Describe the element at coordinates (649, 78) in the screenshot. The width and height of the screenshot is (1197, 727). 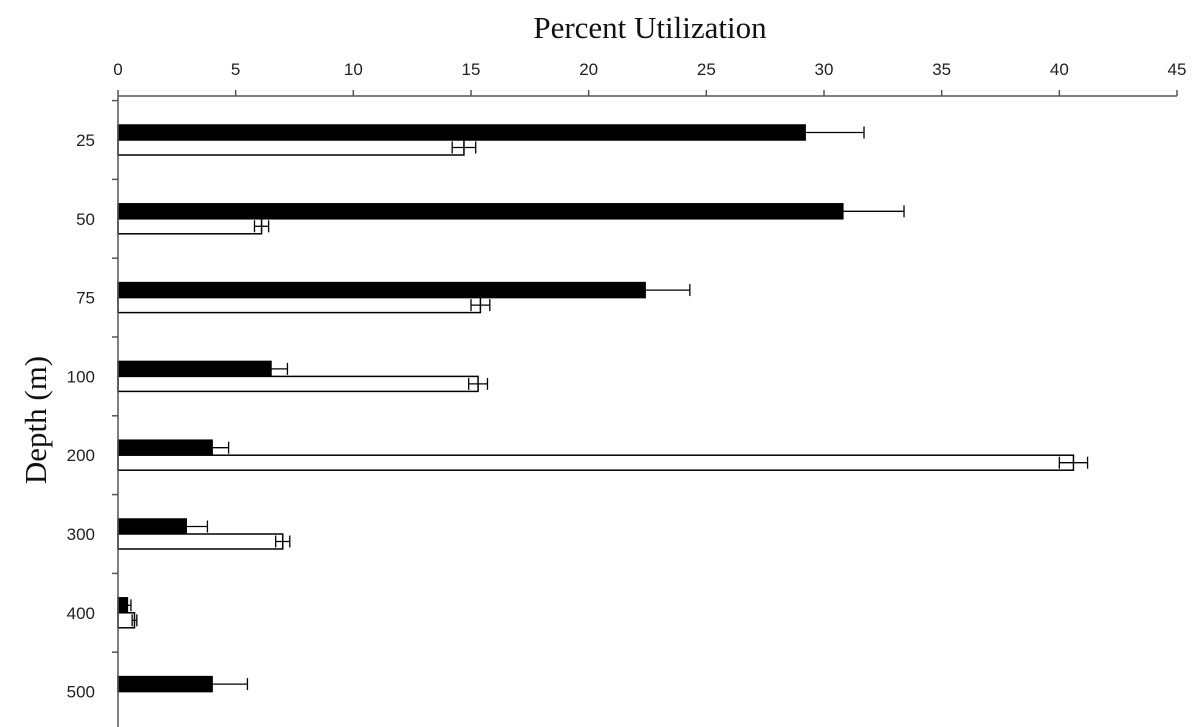
I see `x-axis: 0 5 10 15 20 25 30 35 40 45` at that location.